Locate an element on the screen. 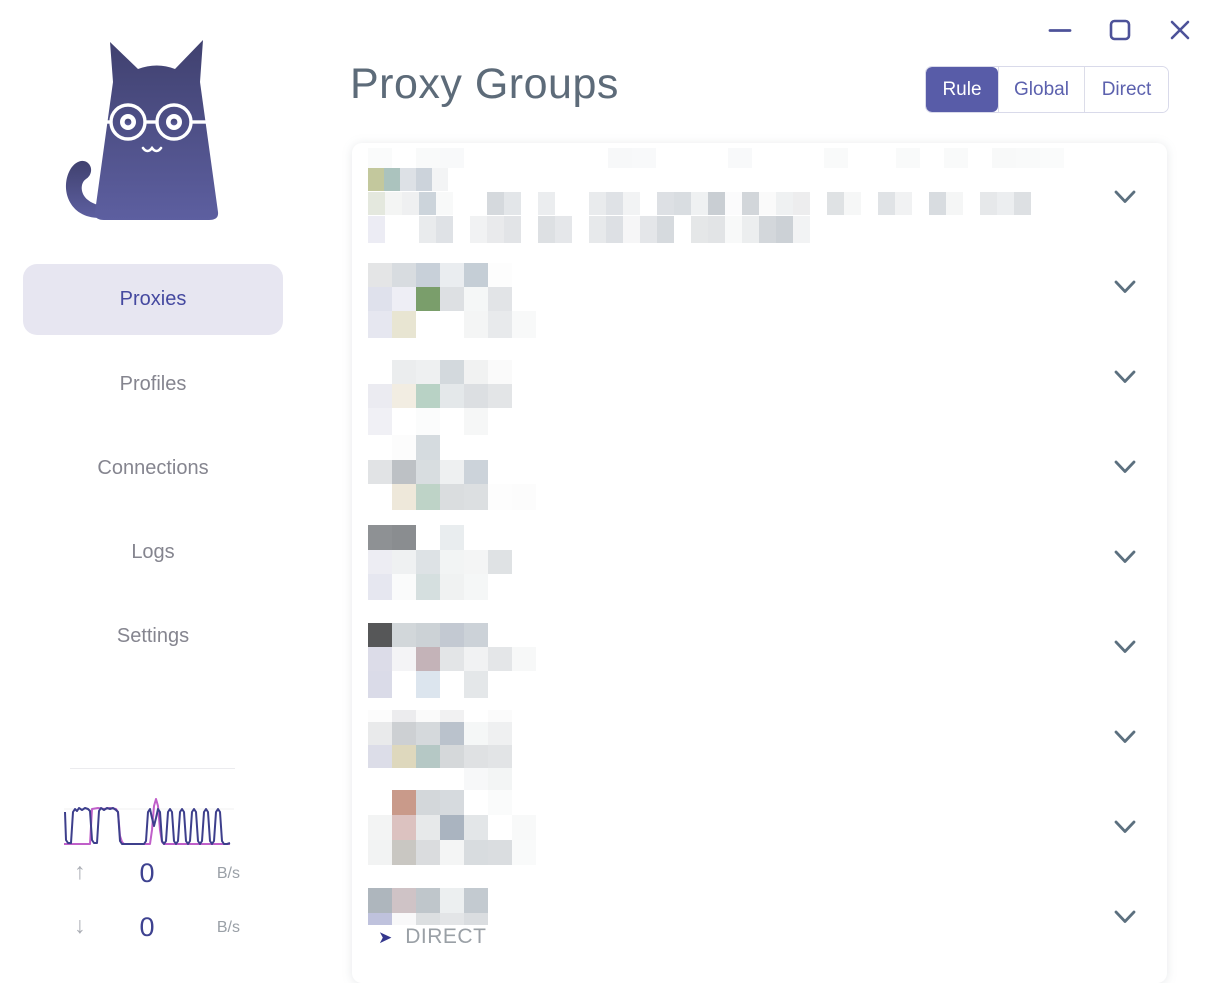  maximize-icon is located at coordinates (1120, 30).